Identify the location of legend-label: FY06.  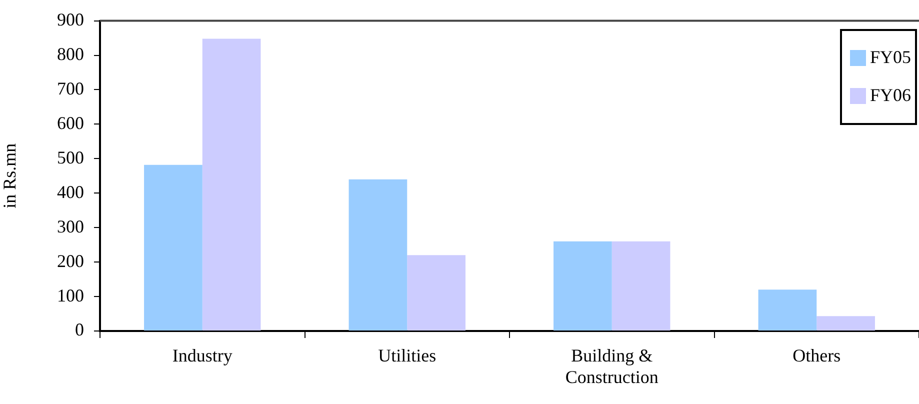
(891, 95).